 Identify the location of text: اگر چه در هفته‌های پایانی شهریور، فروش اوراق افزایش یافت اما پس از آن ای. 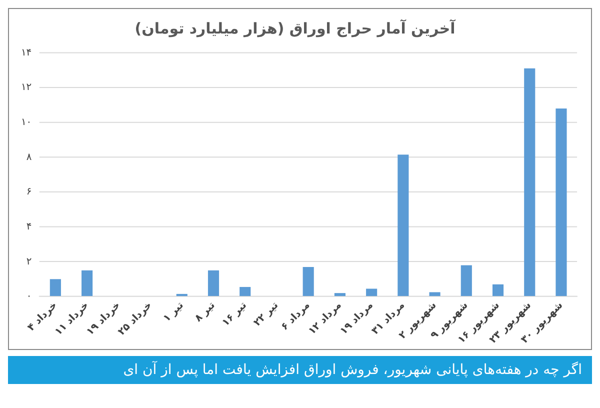
(300, 370).